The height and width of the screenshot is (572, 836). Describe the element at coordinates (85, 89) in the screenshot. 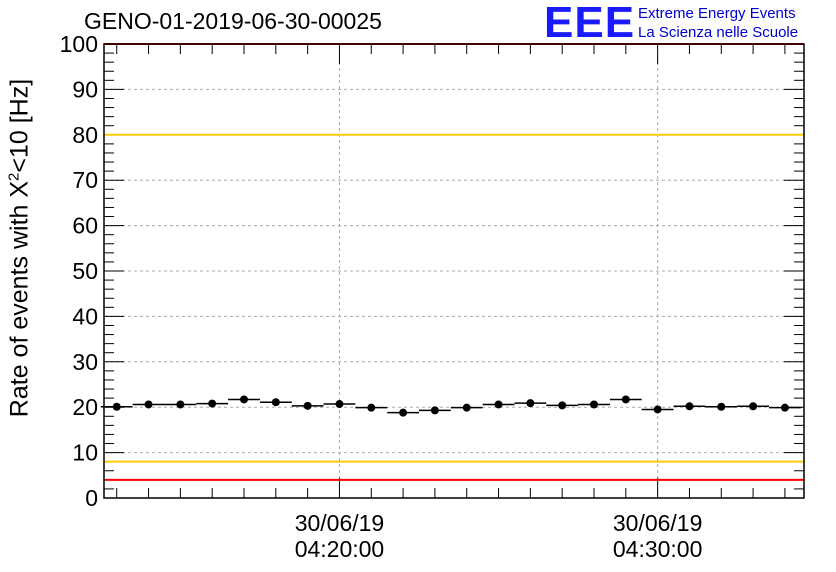

I see `y-tick-label: 90` at that location.